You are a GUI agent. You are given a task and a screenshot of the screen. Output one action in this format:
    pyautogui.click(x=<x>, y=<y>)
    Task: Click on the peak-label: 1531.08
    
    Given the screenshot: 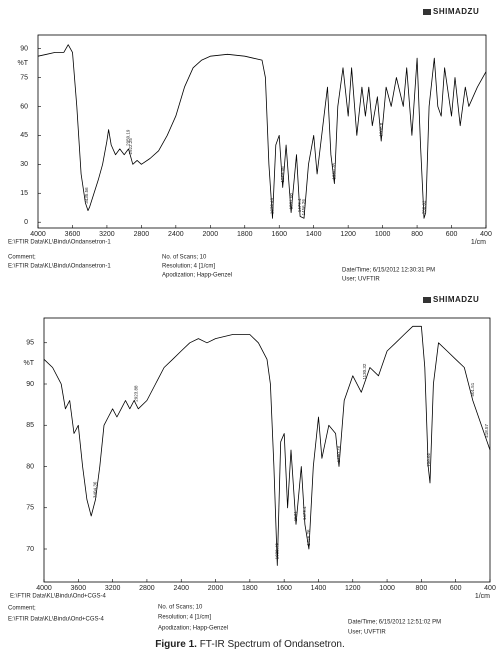 What is the action you would take?
    pyautogui.click(x=290, y=201)
    